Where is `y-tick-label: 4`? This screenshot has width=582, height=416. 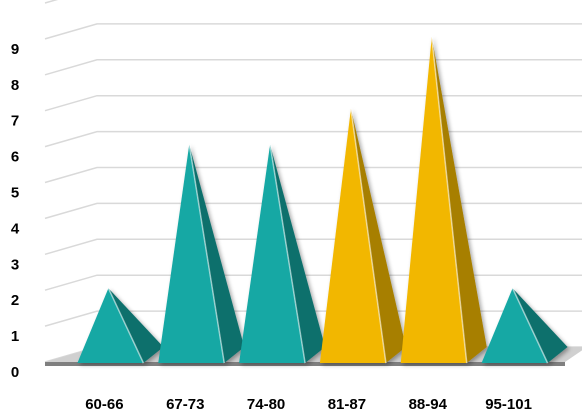
y-tick-label: 4 is located at coordinates (15, 228).